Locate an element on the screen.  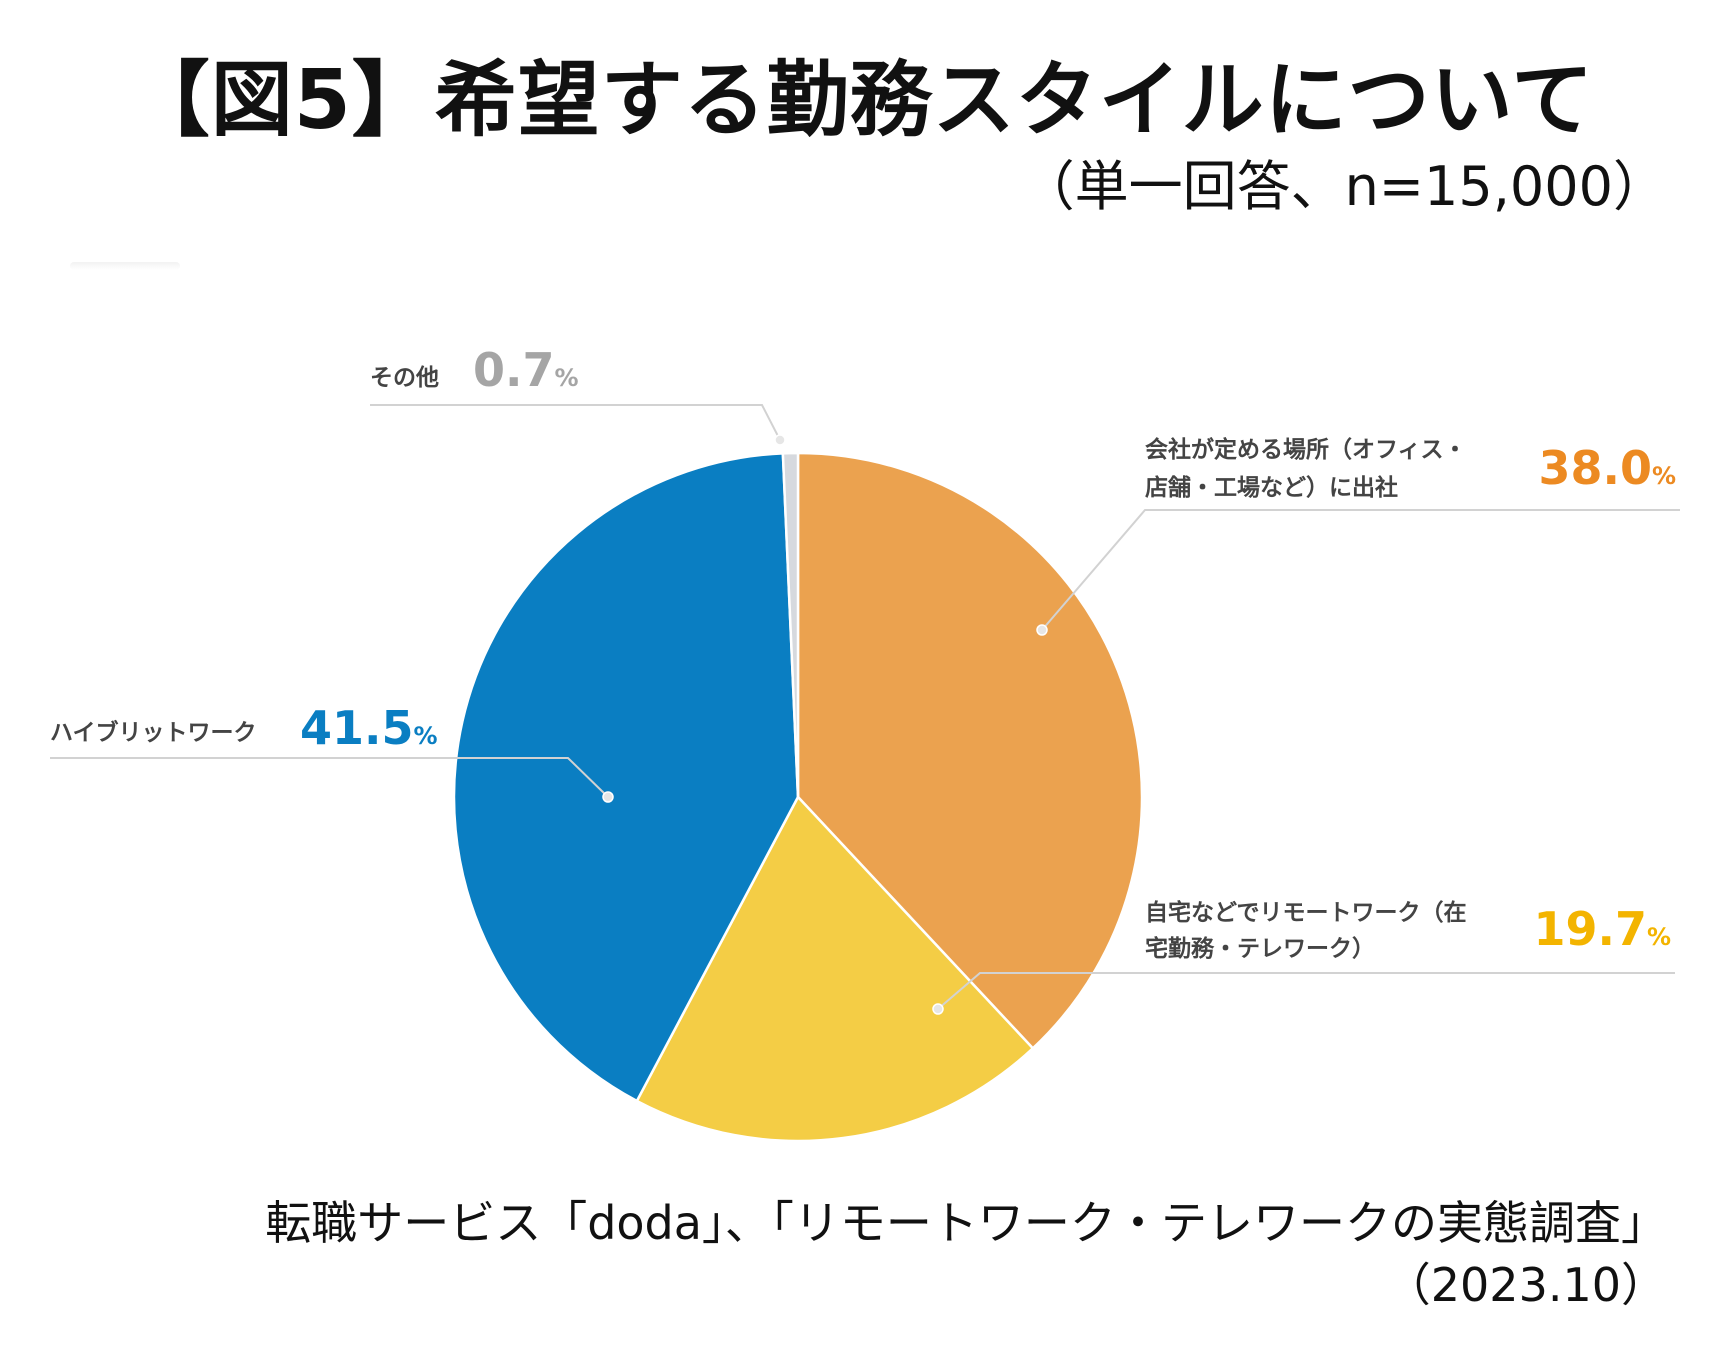
value-other: 0.7% is located at coordinates (526, 370).